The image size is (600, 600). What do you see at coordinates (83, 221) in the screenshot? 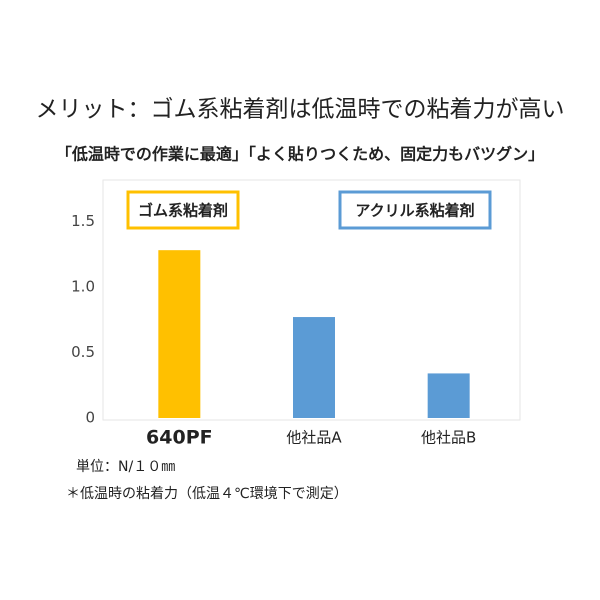
I see `y-tick-label: 1.5` at bounding box center [83, 221].